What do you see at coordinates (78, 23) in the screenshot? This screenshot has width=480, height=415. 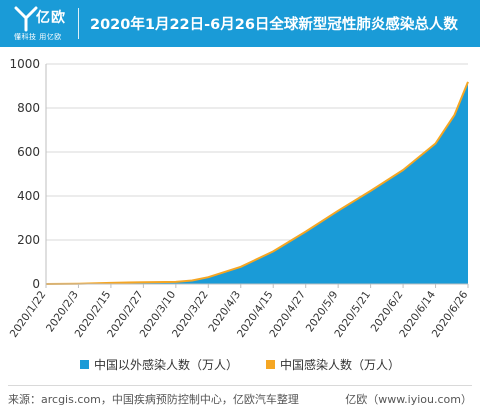 I see `header-divider` at bounding box center [78, 23].